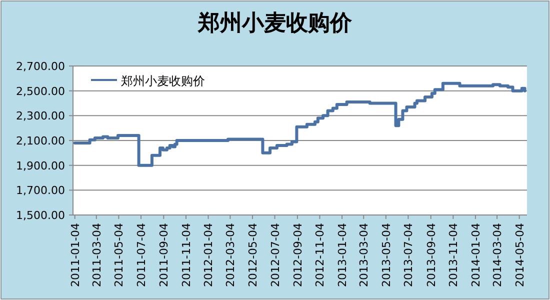 The image size is (550, 300). I want to click on y-tick-label: 1,900.00, so click(40, 165).